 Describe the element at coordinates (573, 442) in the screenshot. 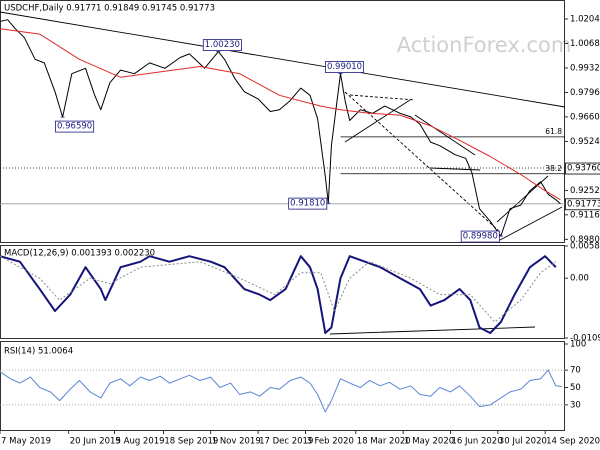

I see `x-tick-label: 14 Sep 2020` at that location.